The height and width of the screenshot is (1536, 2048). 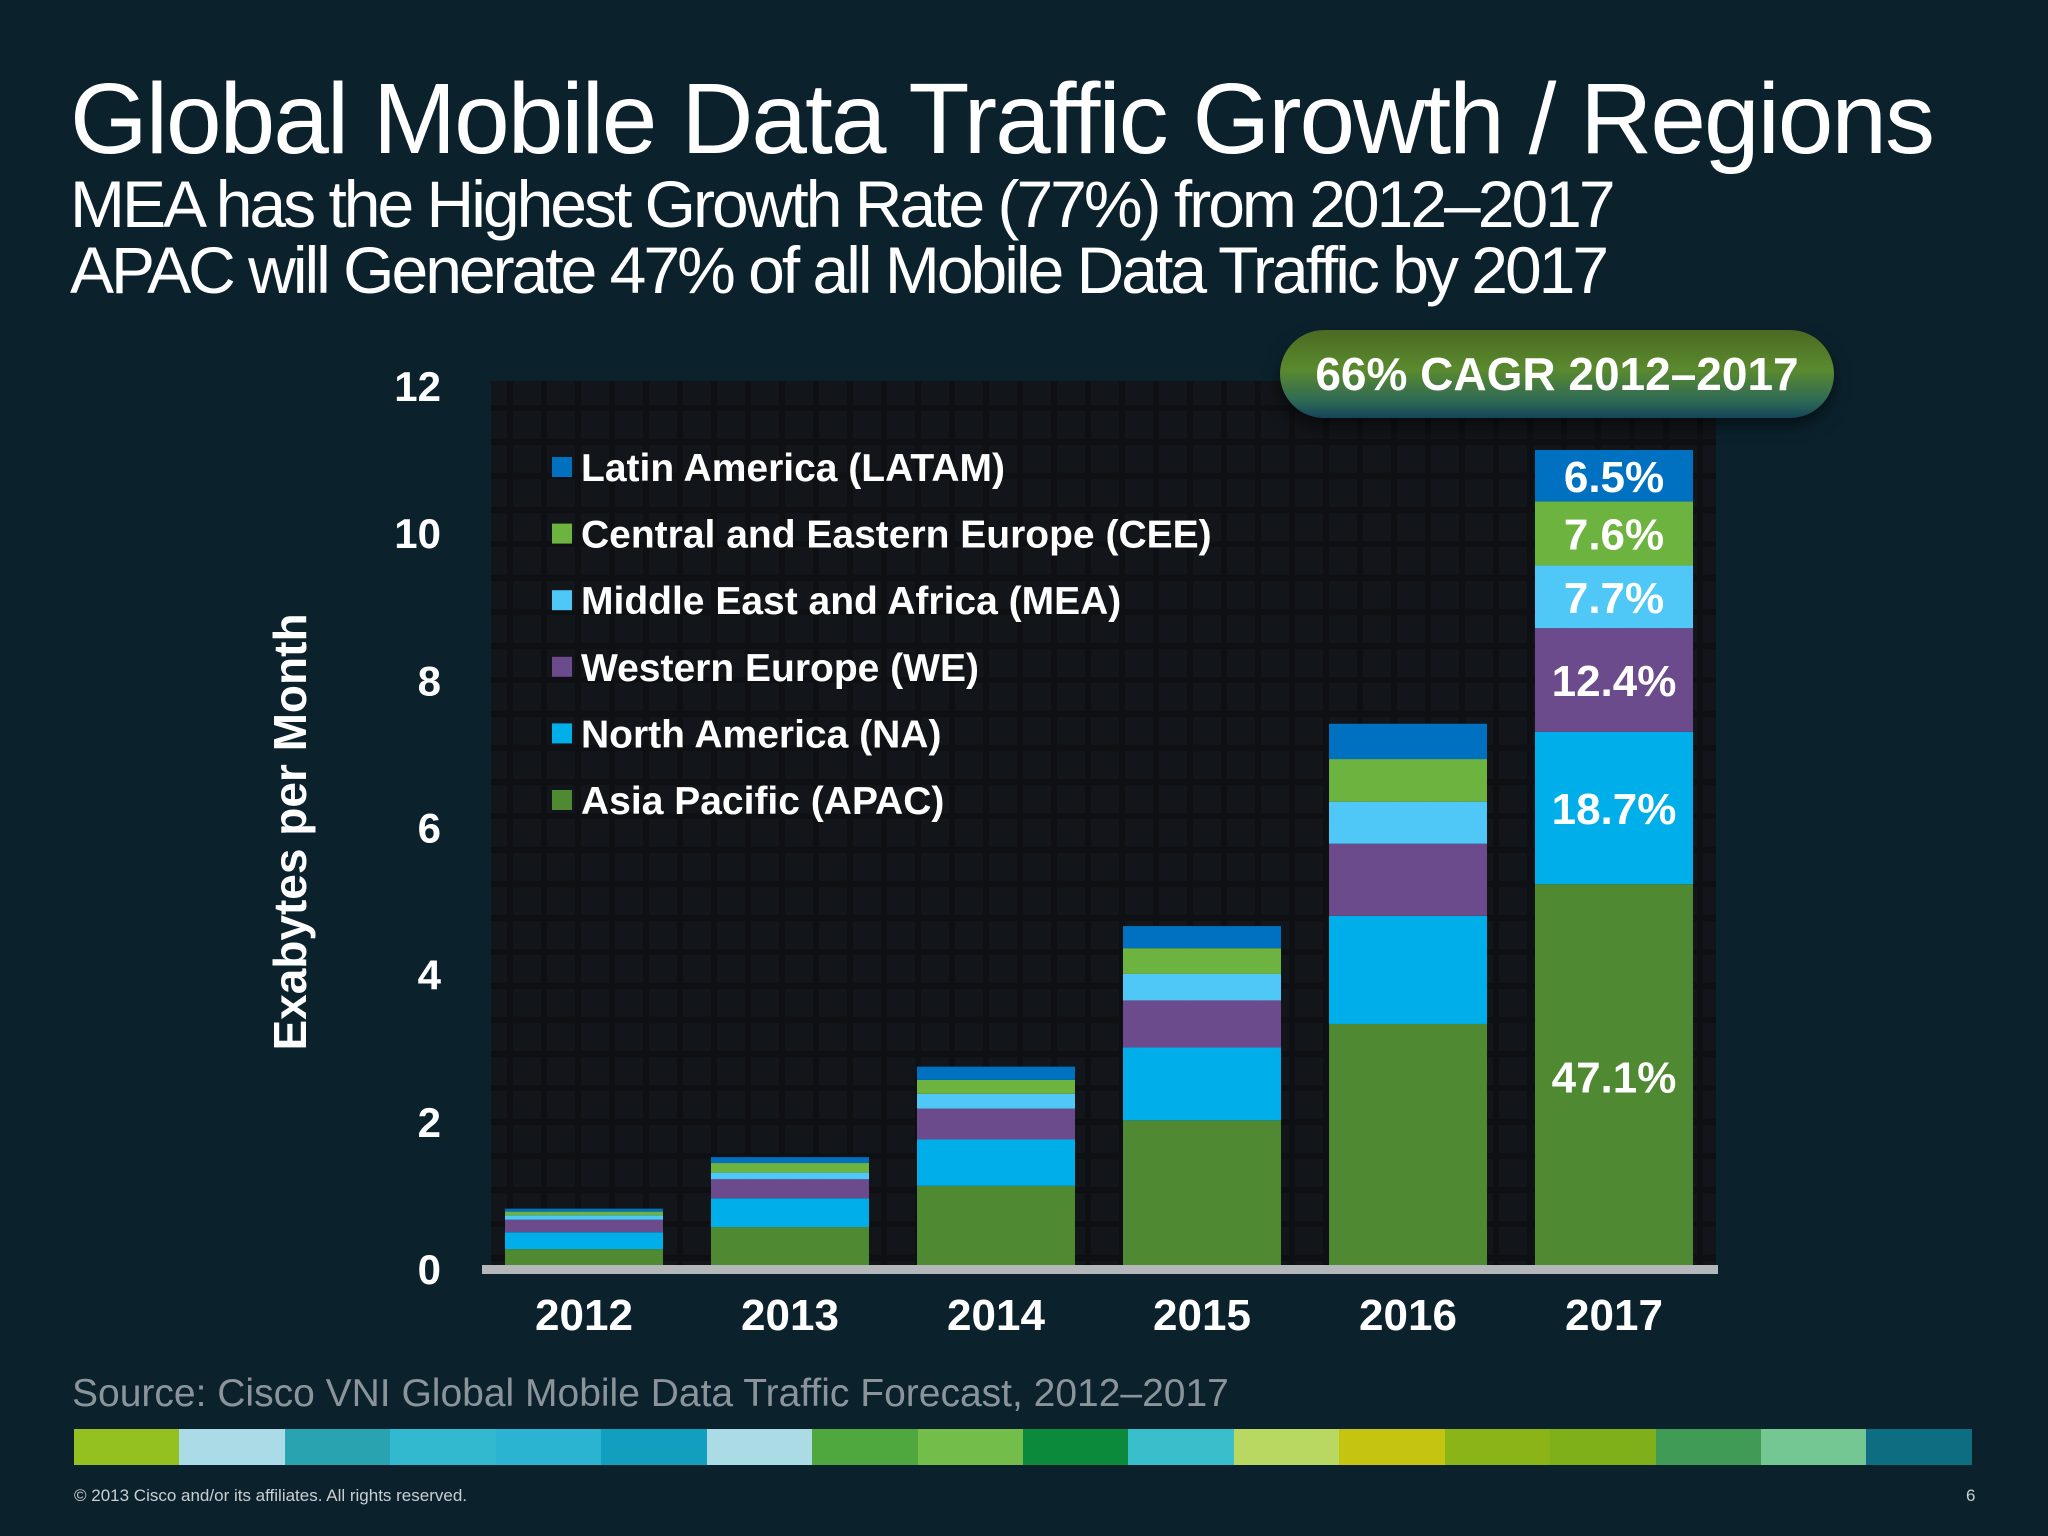 I want to click on data-label: 47.1%, so click(x=1614, y=1078).